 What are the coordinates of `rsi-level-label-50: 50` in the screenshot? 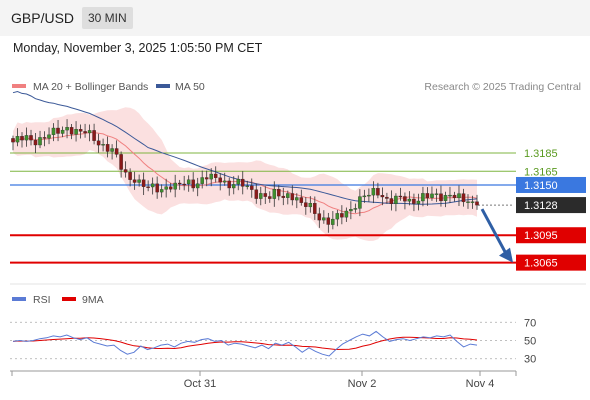 It's located at (530, 342).